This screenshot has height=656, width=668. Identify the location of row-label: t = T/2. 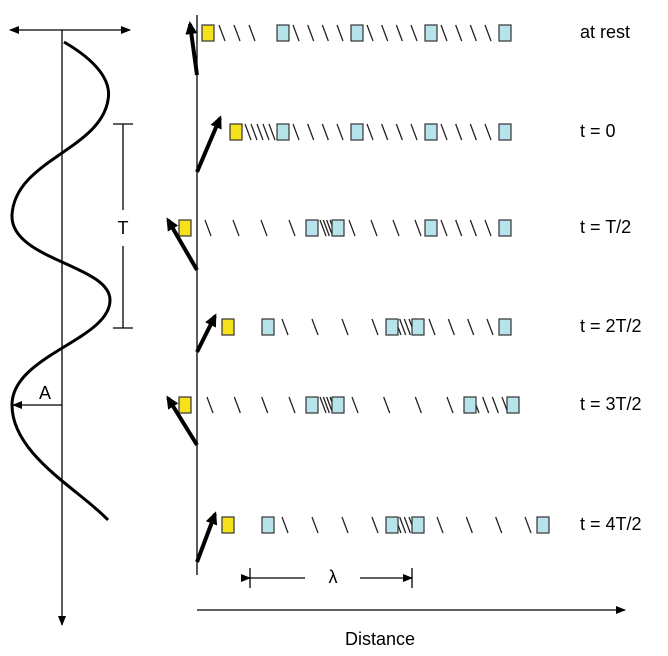
(605, 227).